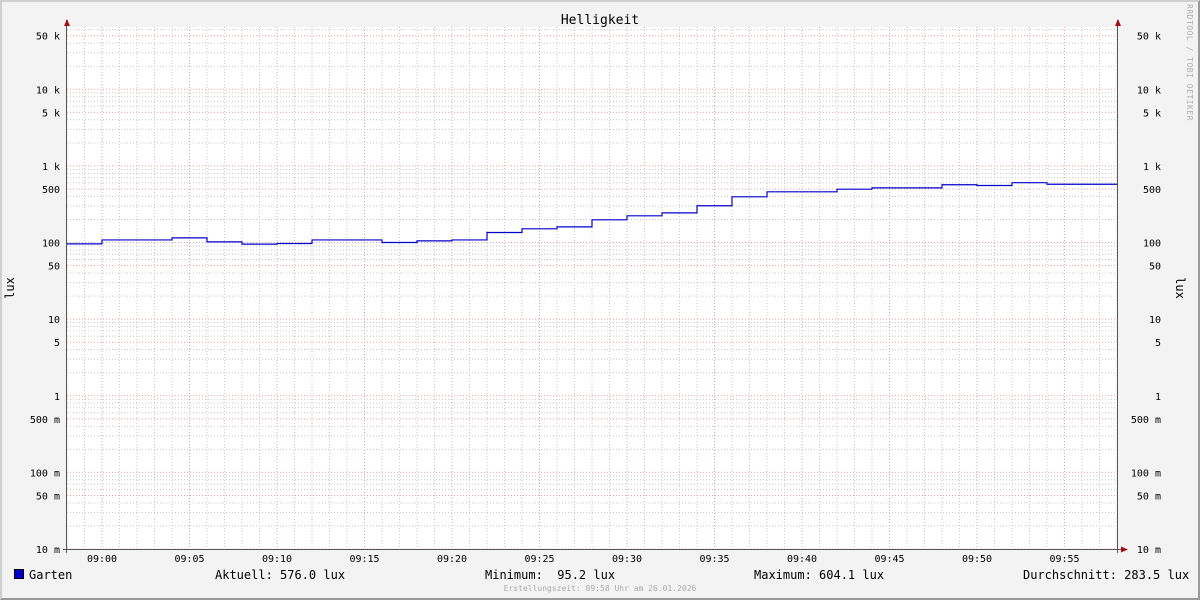  Describe the element at coordinates (600, 20) in the screenshot. I see `chart-title: Helligkeit` at that location.